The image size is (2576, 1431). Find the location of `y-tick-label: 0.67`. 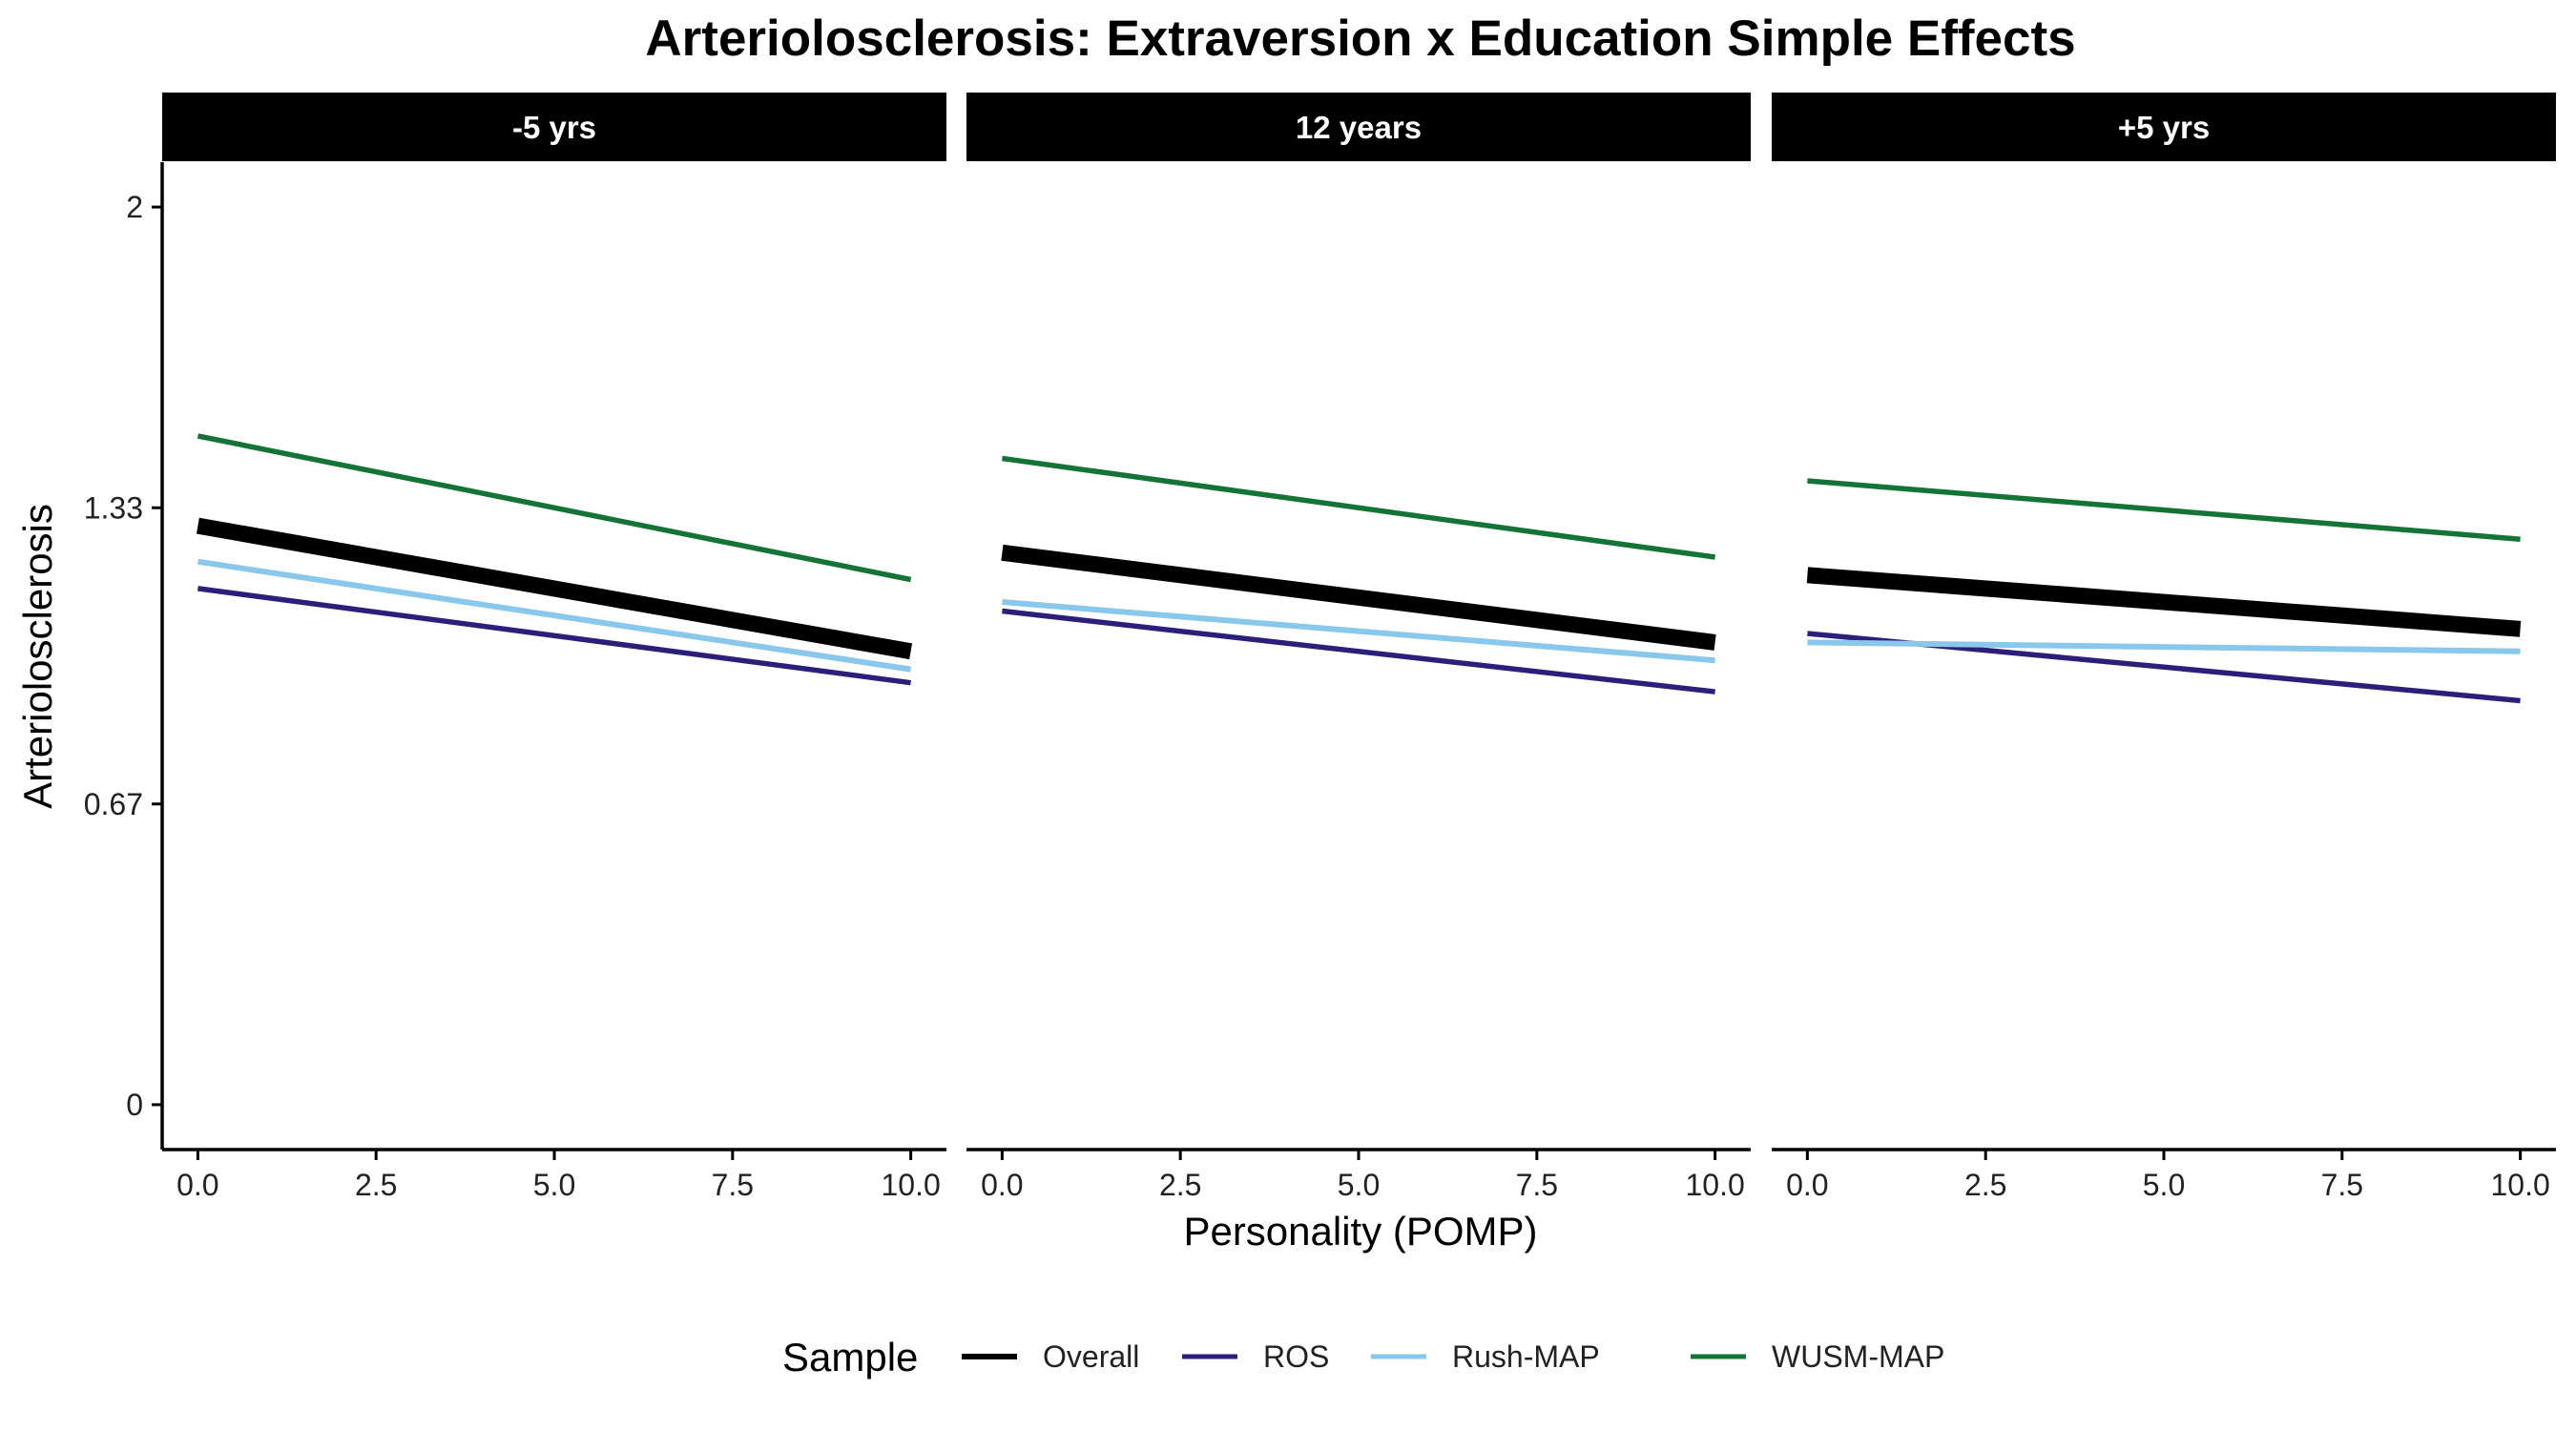

y-tick-label: 0.67 is located at coordinates (113, 804).